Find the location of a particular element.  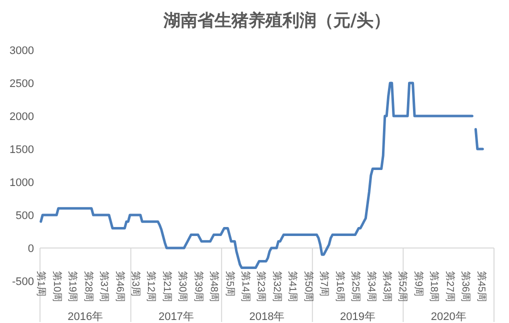

x-tick-label: 第25周 is located at coordinates (356, 286).